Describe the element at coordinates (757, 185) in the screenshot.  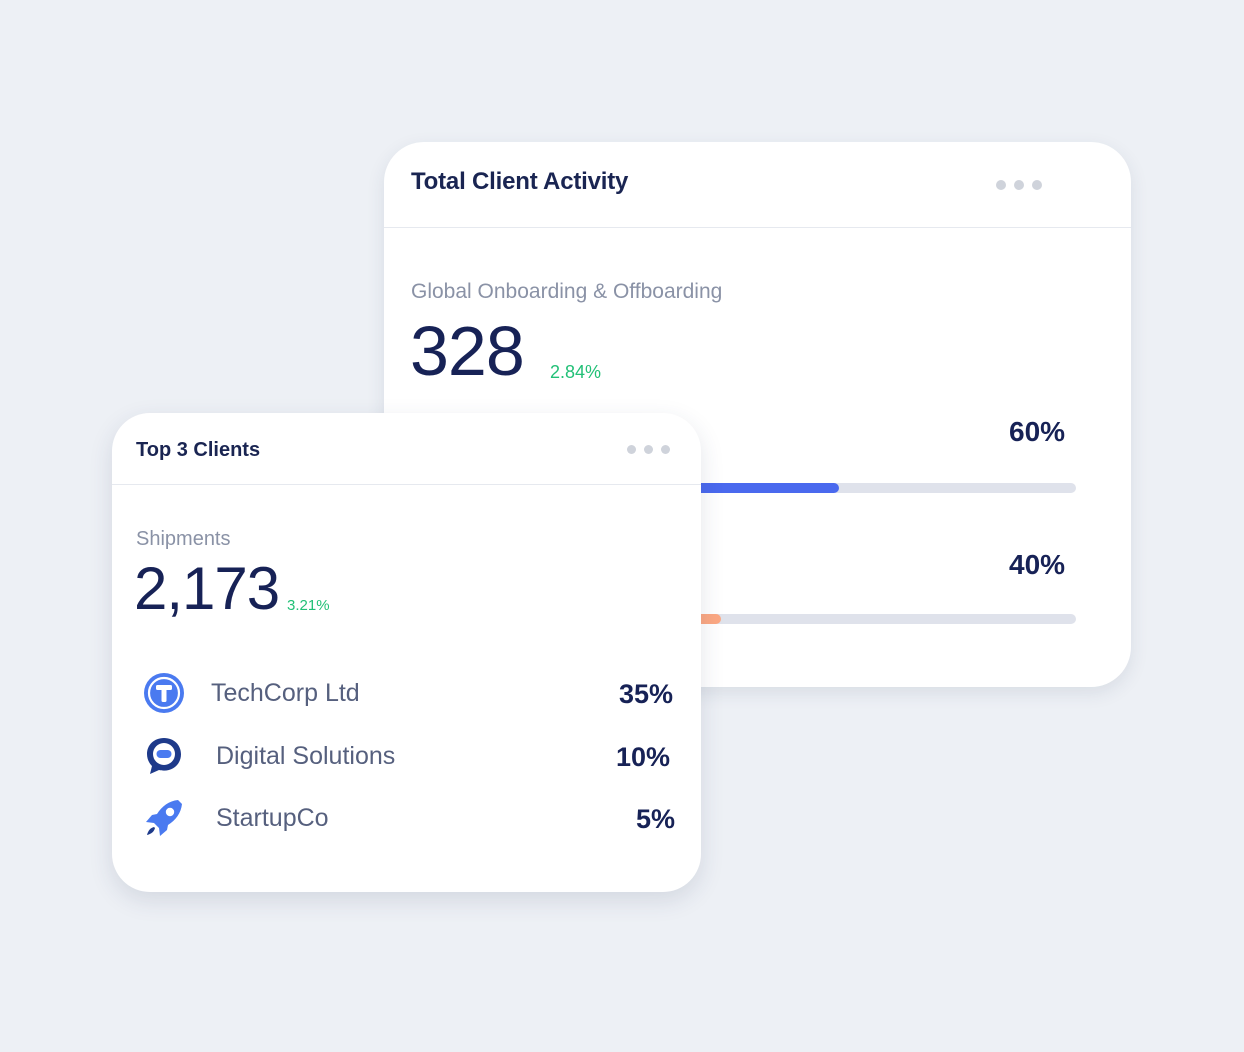
I see `card-header: Total Client Activity` at that location.